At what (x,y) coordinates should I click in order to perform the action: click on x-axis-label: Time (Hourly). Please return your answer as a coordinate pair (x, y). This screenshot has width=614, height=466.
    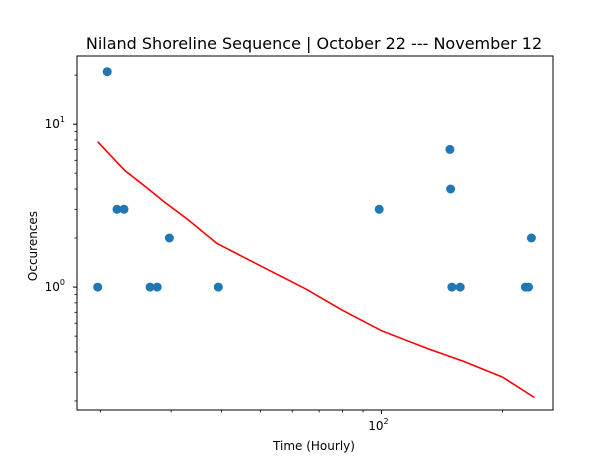
    Looking at the image, I should click on (313, 446).